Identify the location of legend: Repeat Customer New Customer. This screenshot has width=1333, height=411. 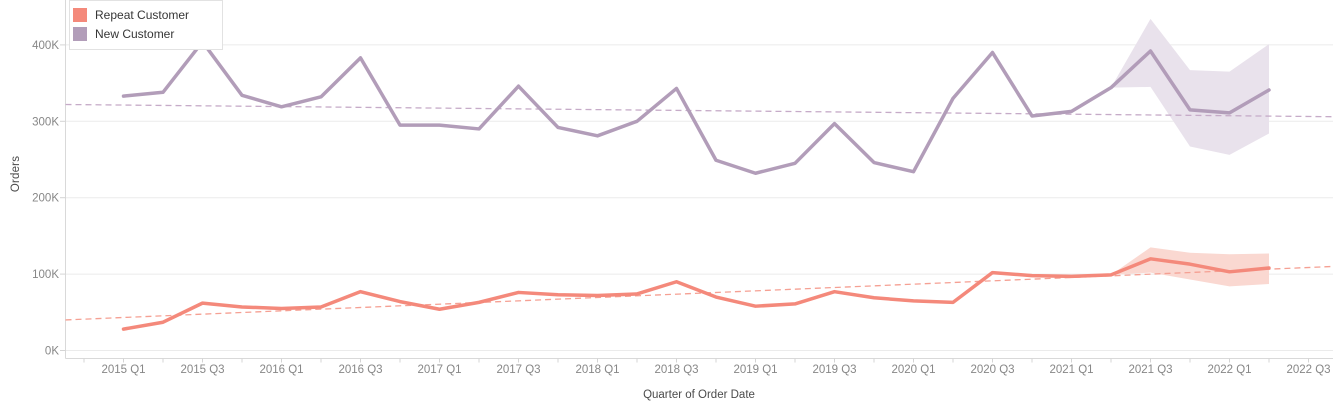
(146, 25).